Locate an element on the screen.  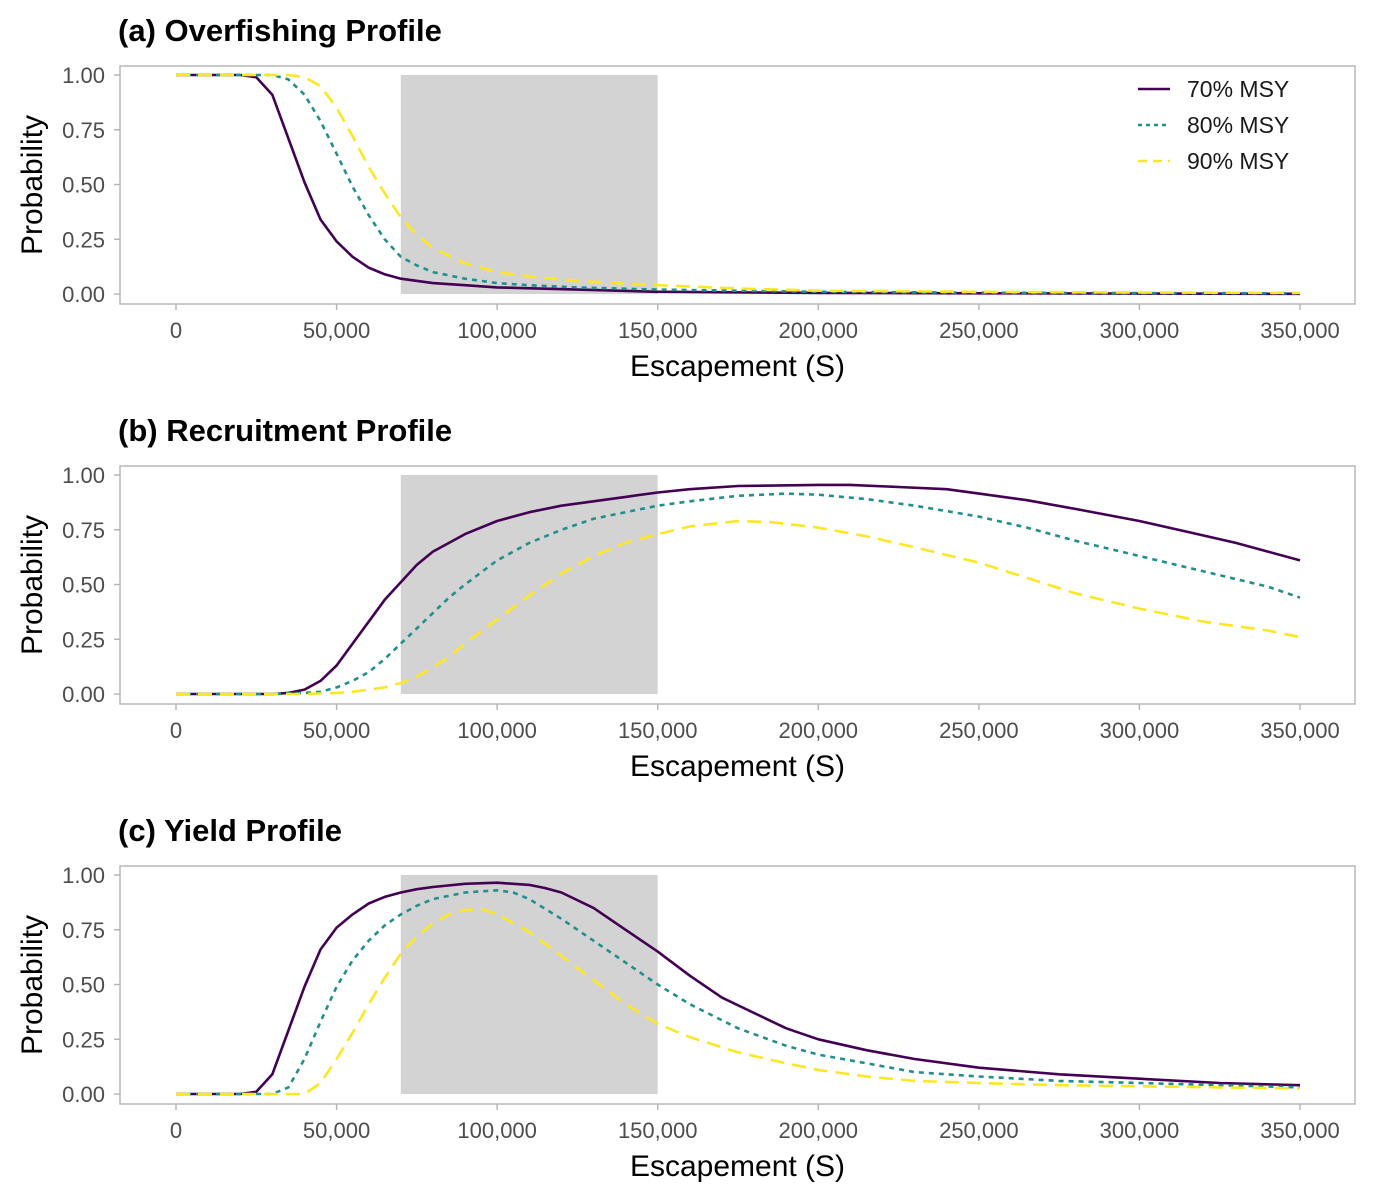
legend: 70% MSY 80% MSY 90% MSY is located at coordinates (1213, 125).